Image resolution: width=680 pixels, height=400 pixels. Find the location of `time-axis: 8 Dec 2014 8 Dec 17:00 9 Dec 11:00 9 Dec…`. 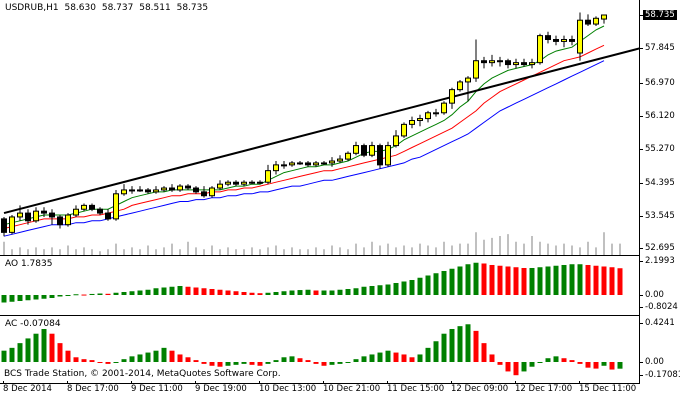

time-axis: 8 Dec 2014 8 Dec 17:00 9 Dec 11:00 9 Dec… is located at coordinates (320, 390).